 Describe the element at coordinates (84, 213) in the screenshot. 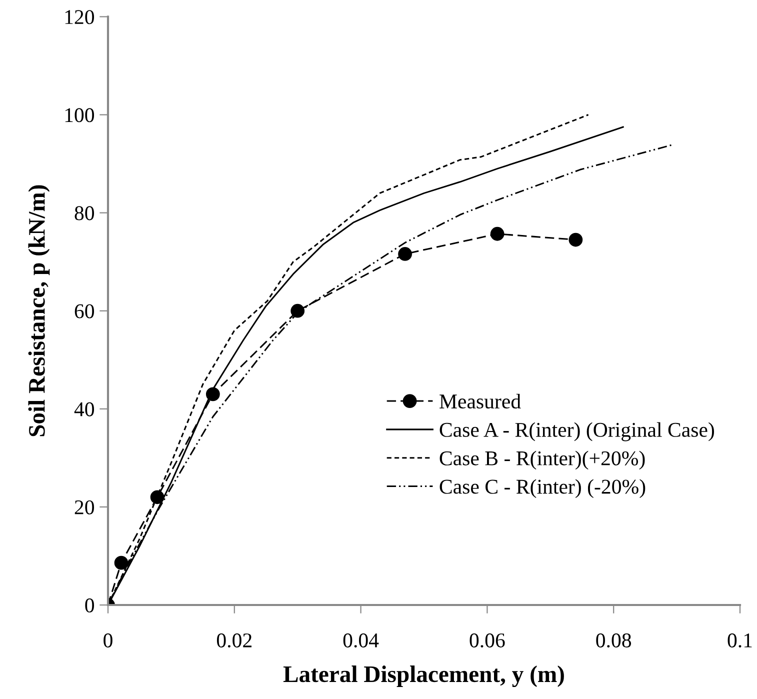

I see `y-tick-label: 80` at that location.